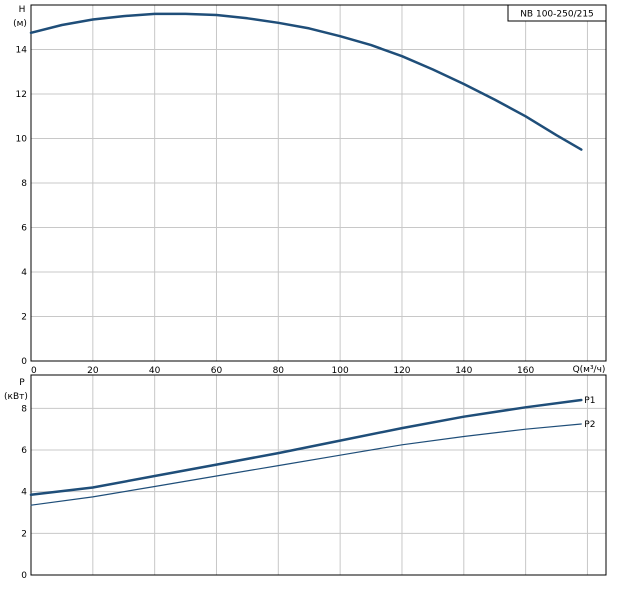 The height and width of the screenshot is (606, 624). Describe the element at coordinates (22, 383) in the screenshot. I see `bottom-y-label: P` at that location.